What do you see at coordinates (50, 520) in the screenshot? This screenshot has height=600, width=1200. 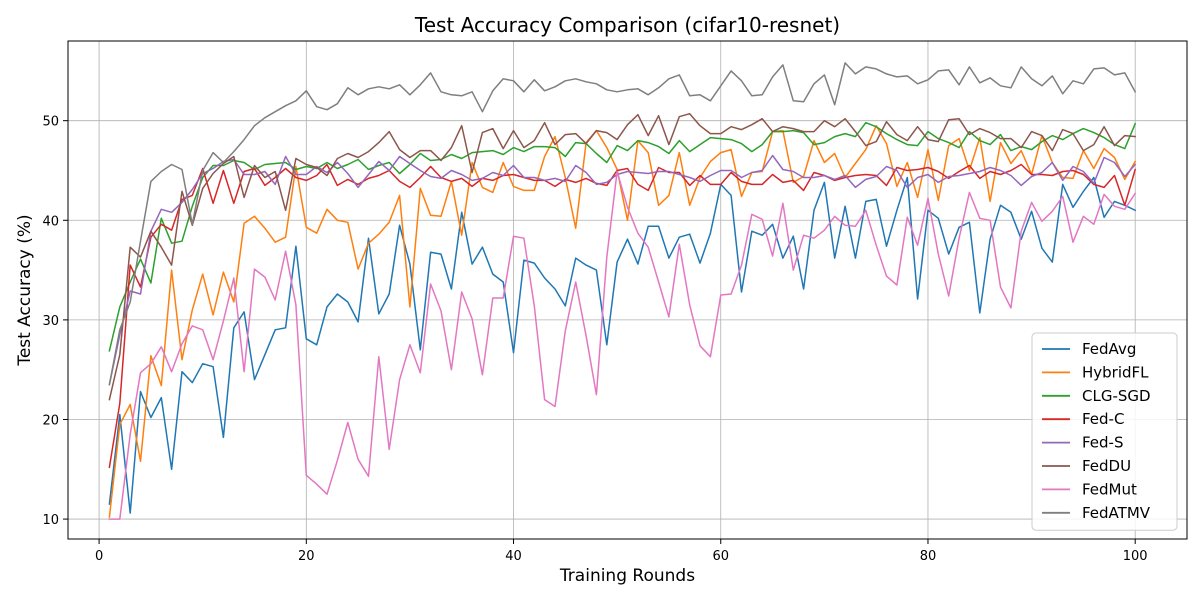 I see `y-tick-label: 10` at bounding box center [50, 520].